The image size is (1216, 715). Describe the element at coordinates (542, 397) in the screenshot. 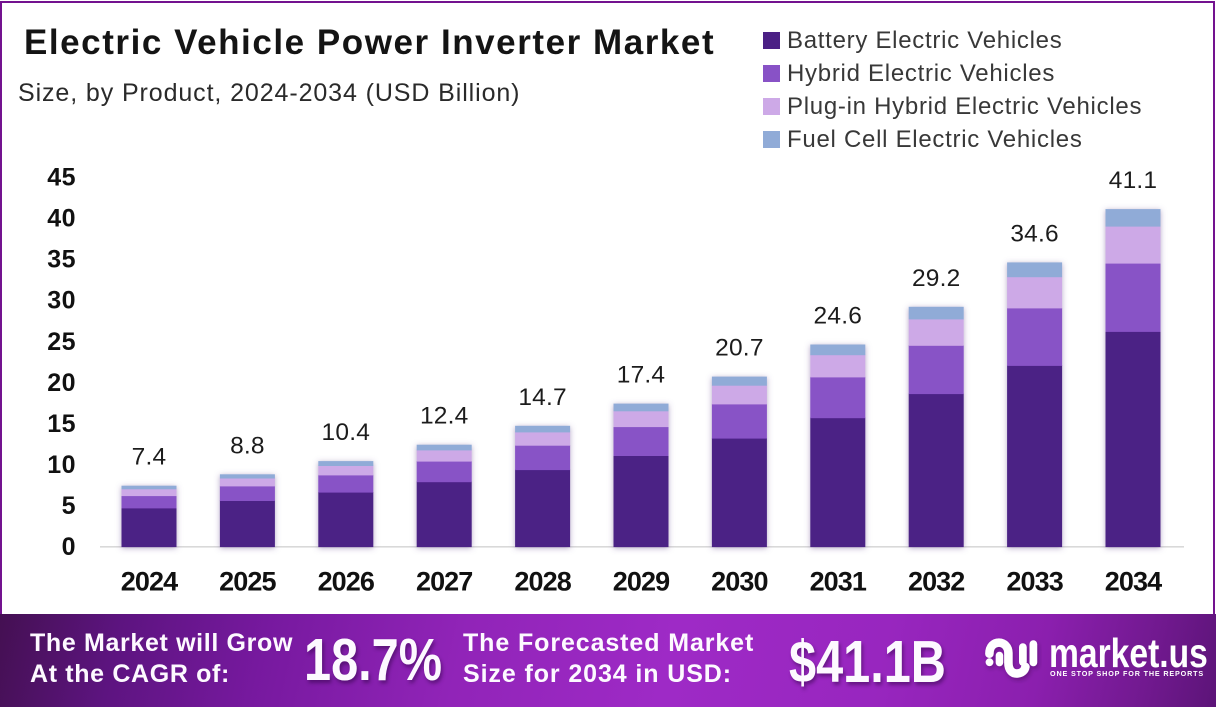

I see `svg-text: 14.7` at that location.